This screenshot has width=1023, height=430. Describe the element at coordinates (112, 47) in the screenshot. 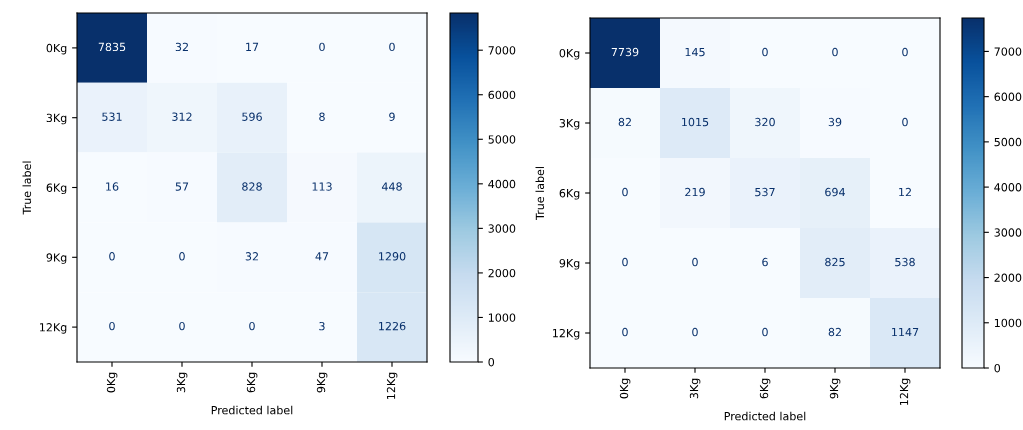

I see `data-label: 7835` at that location.